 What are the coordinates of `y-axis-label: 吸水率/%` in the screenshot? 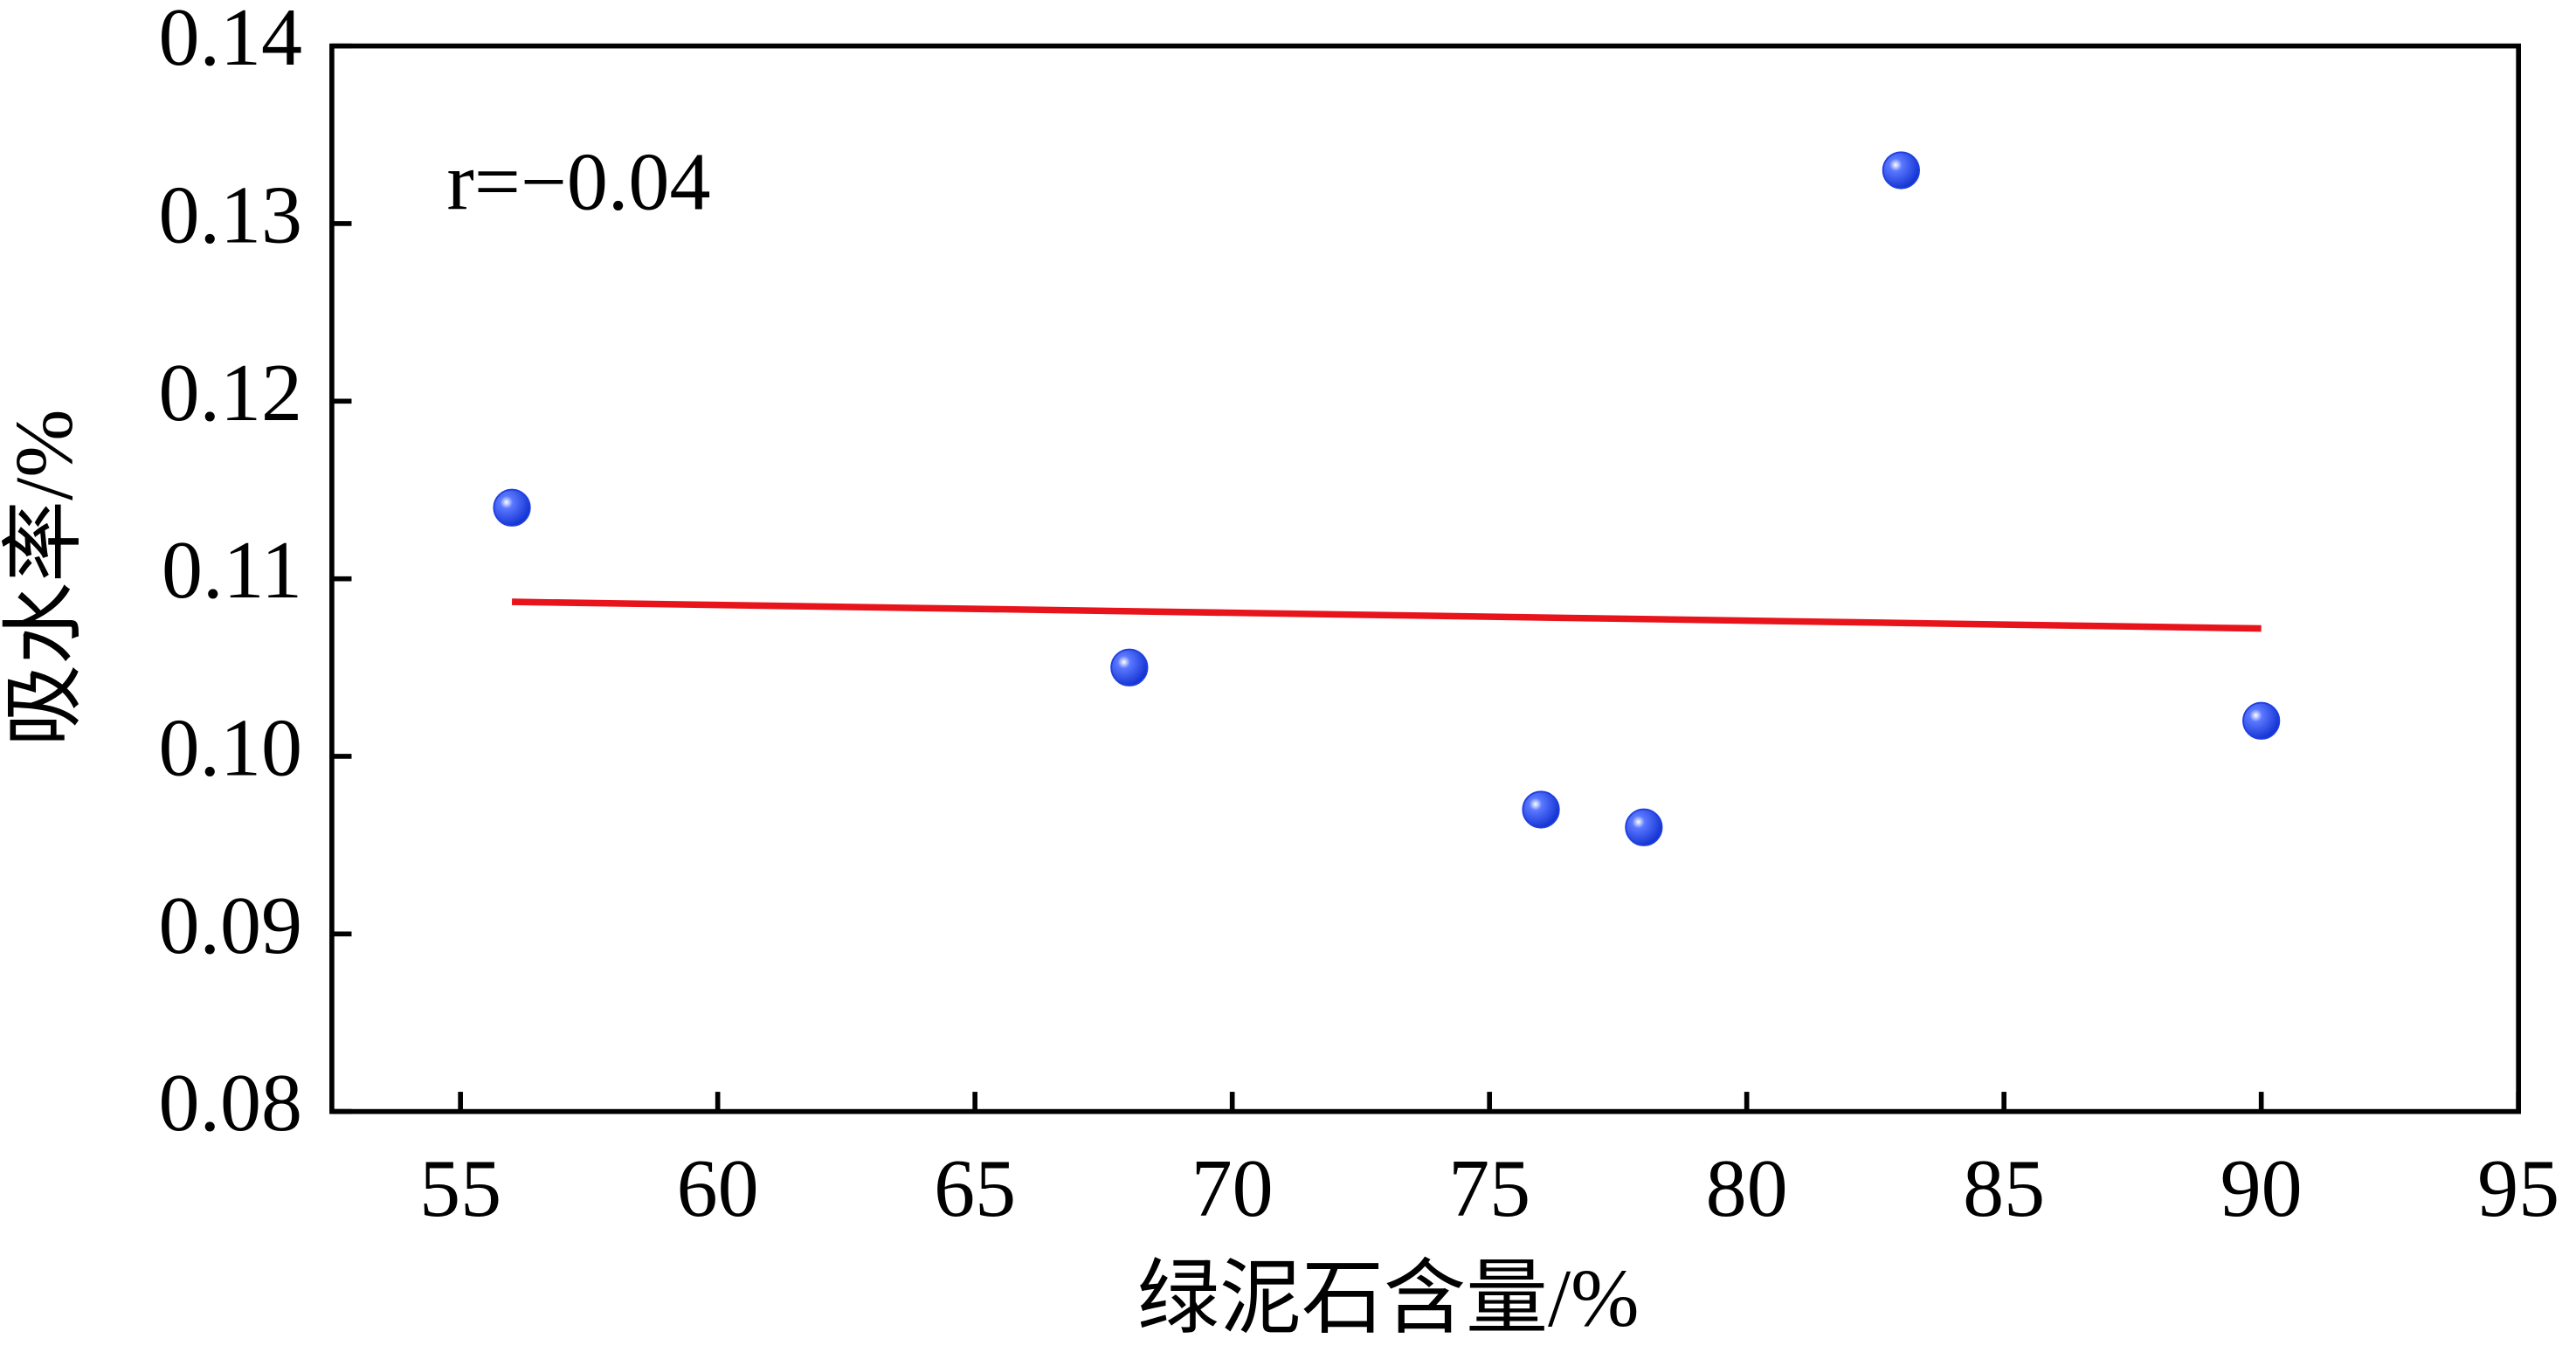 It's located at (45, 578).